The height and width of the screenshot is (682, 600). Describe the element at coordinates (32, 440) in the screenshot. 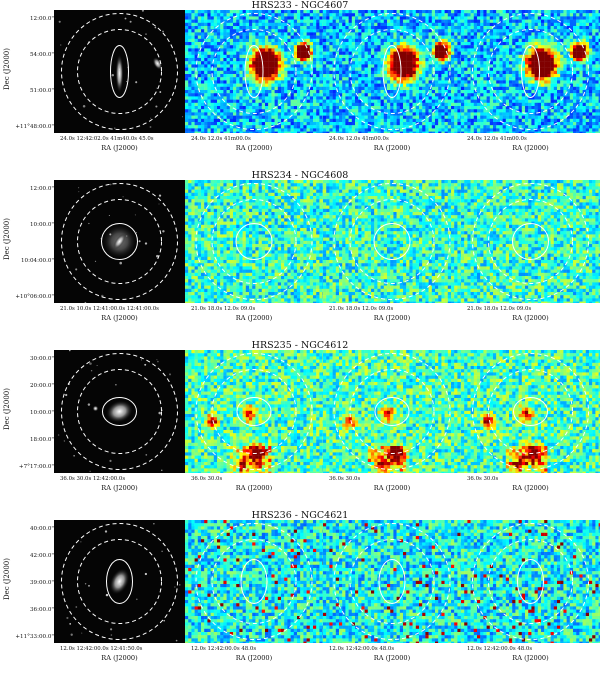

I see `dec-tick-label: 18:00.0"` at that location.